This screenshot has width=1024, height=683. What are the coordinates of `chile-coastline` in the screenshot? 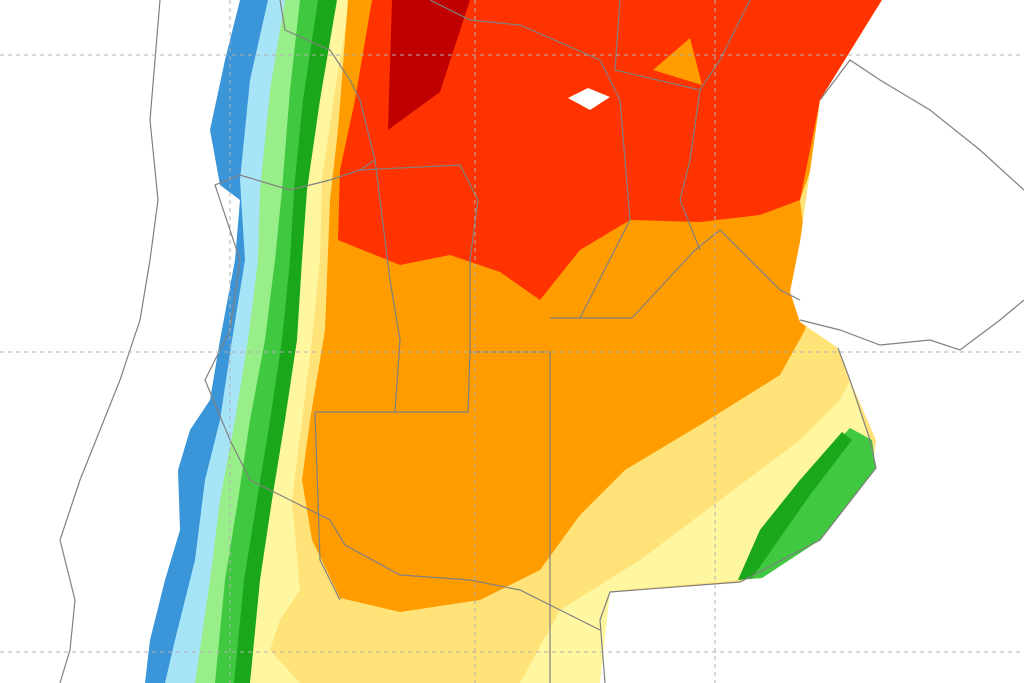 It's located at (110, 341).